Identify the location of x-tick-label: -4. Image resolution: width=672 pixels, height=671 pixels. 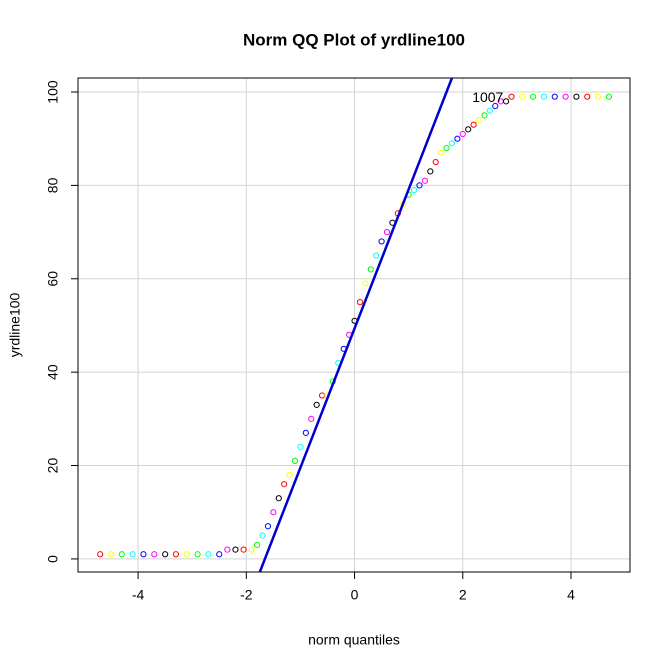
(138, 595).